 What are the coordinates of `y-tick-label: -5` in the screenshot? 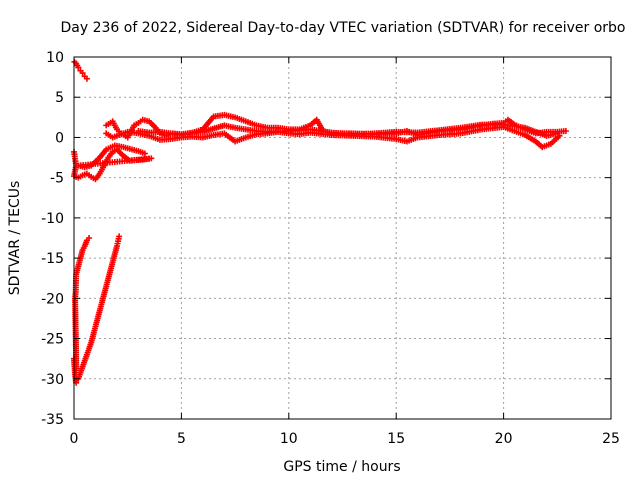 It's located at (57, 179).